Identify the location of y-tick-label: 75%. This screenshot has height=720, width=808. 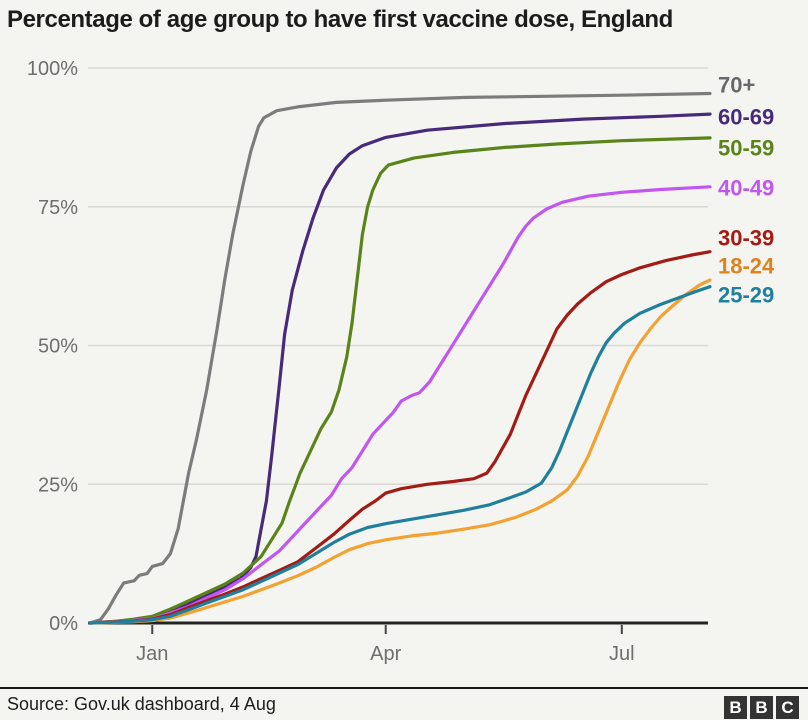
(58, 208).